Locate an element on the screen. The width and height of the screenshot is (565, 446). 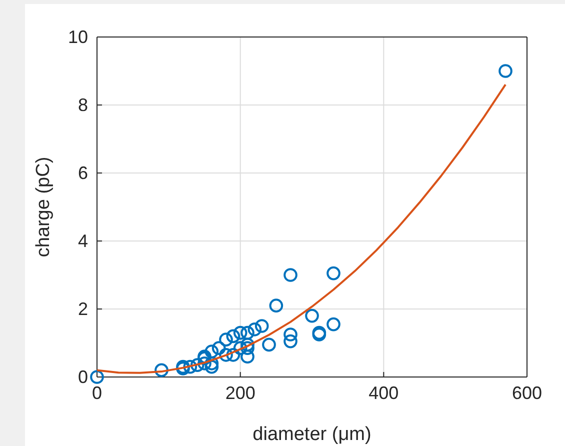
y-tick-label: 6 is located at coordinates (83, 172).